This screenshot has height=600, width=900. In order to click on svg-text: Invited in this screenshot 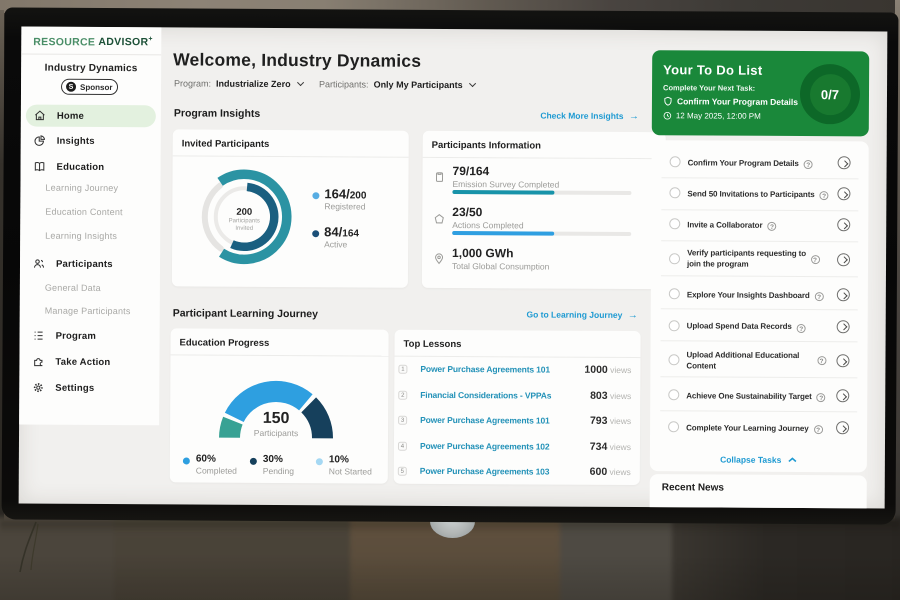, I will do `click(244, 229)`.